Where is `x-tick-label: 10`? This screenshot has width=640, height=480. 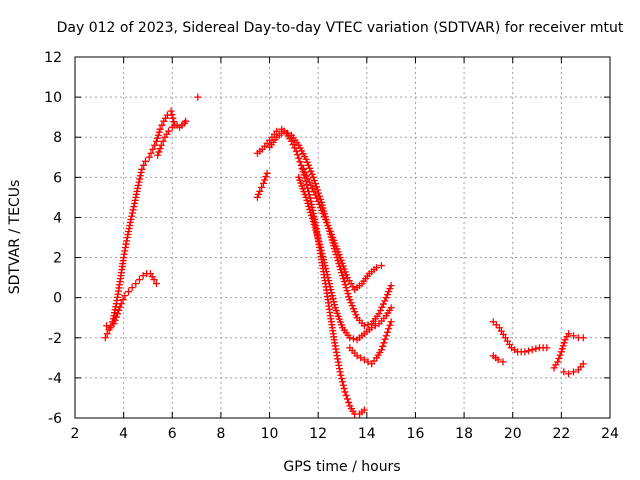 x-tick-label: 10 is located at coordinates (270, 434).